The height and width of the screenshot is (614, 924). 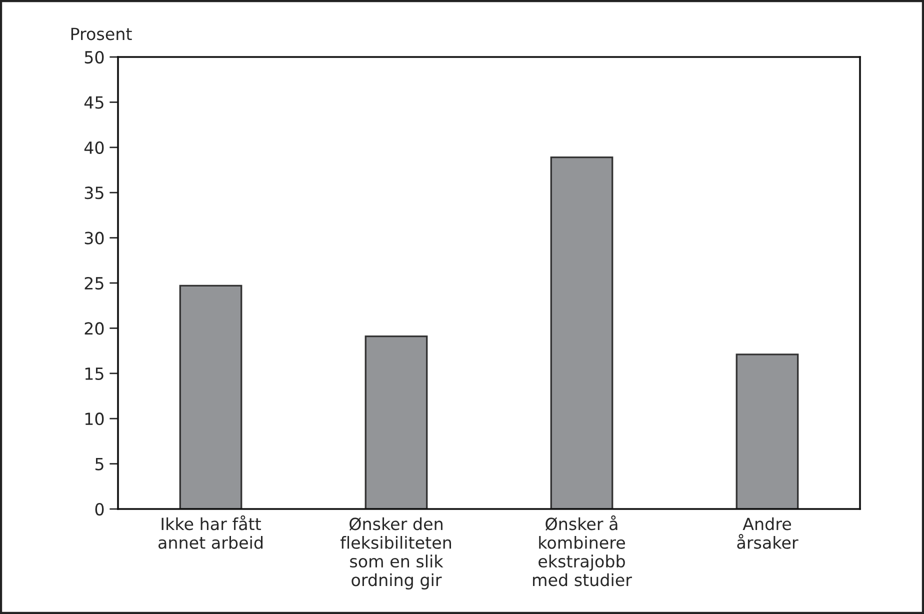 I want to click on y-tick-label: 15, so click(x=94, y=374).